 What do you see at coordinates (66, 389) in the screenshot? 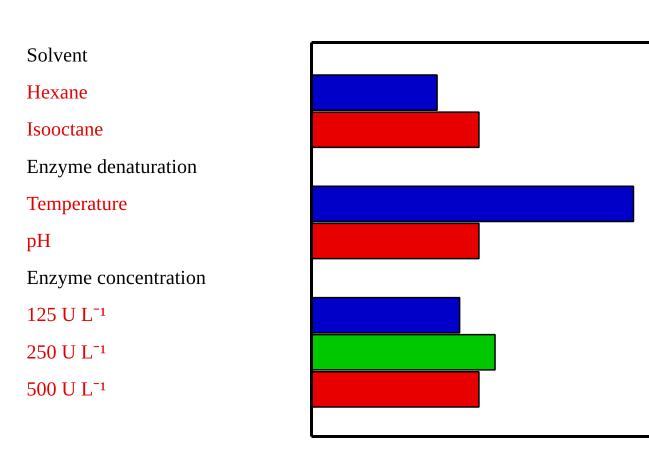
I see `y-tick-label: 500 U L⁻¹` at bounding box center [66, 389].